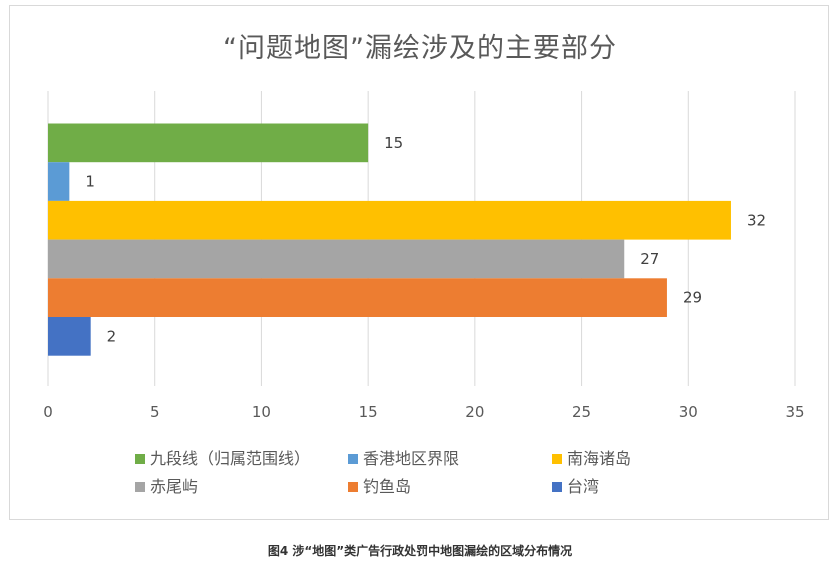  Describe the element at coordinates (90, 182) in the screenshot. I see `data-label: 1` at that location.